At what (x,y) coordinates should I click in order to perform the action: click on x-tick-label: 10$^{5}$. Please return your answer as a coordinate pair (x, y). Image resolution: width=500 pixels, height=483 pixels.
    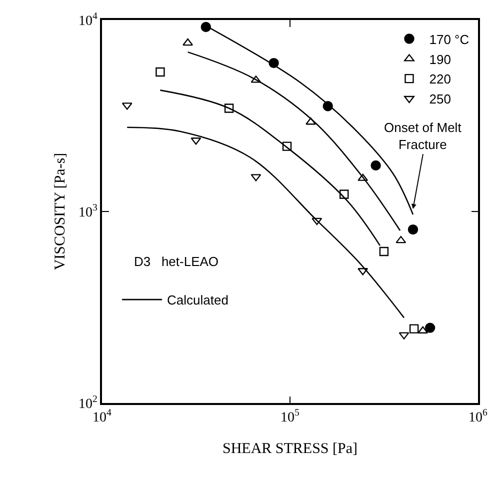
    Looking at the image, I should click on (290, 417).